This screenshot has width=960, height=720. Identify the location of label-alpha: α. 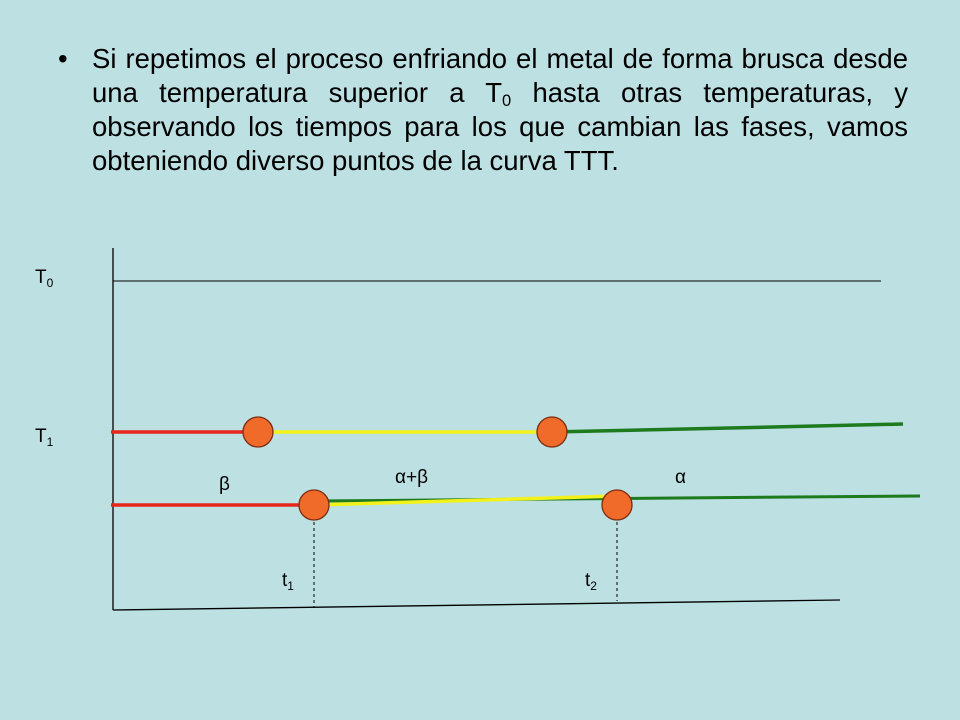
(680, 477).